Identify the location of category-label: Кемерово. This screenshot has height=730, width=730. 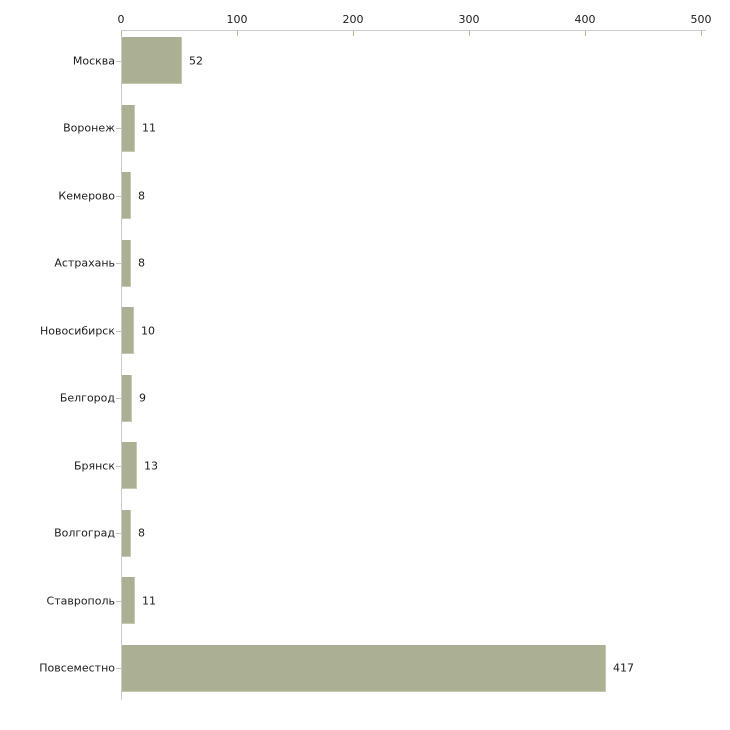
(86, 196).